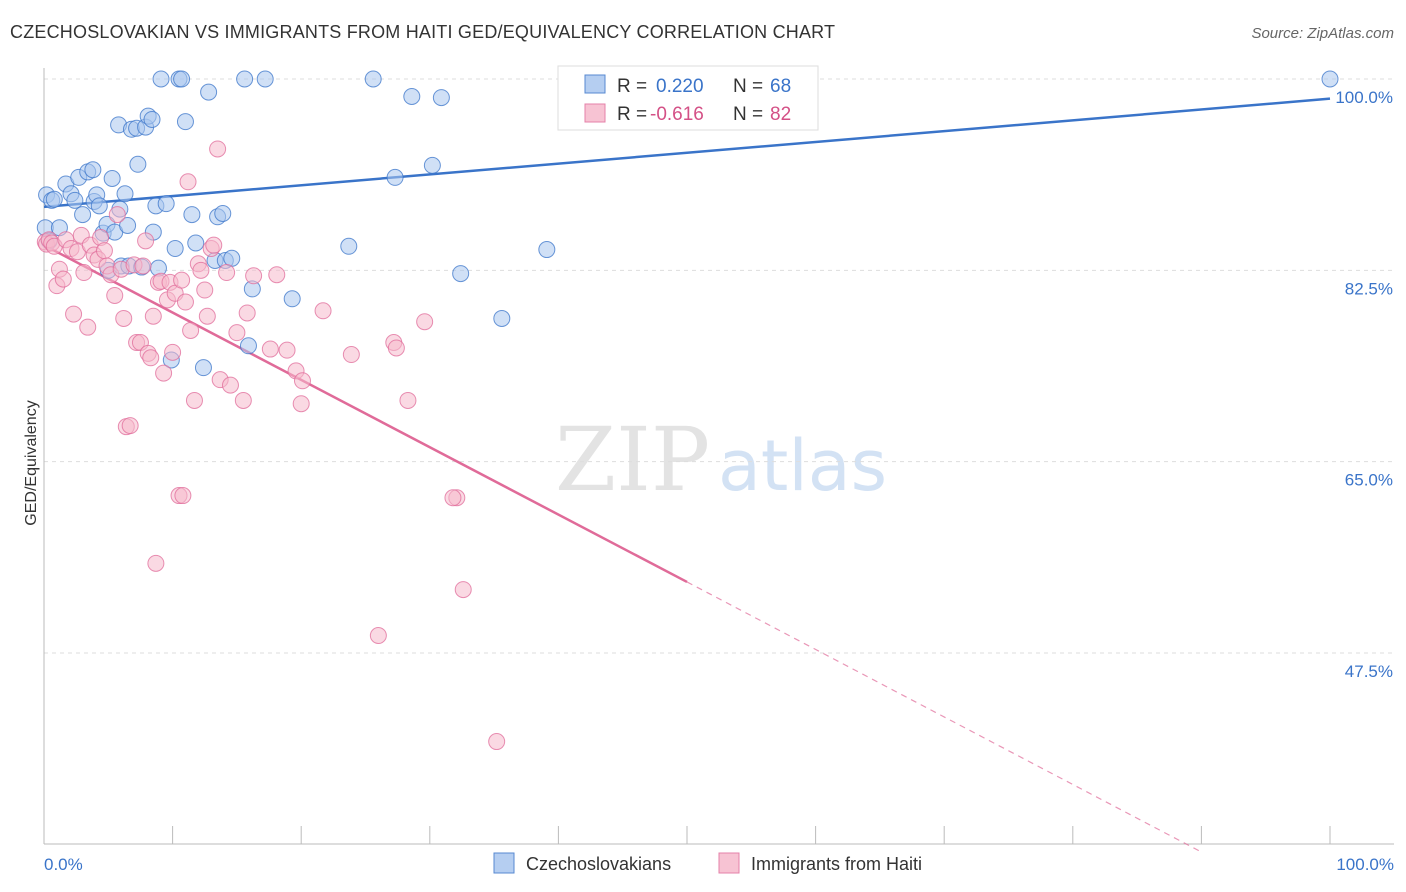 The width and height of the screenshot is (1406, 892). What do you see at coordinates (1369, 671) in the screenshot?
I see `y-tick-label: 47.5%` at bounding box center [1369, 671].